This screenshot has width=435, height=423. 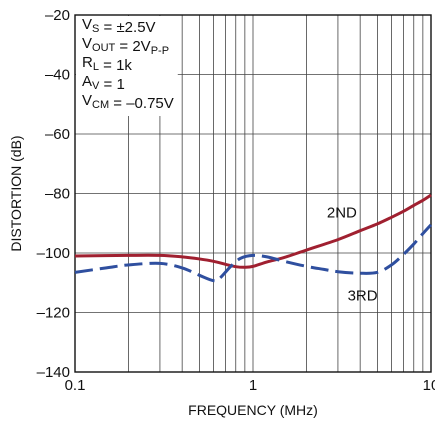 What do you see at coordinates (363, 296) in the screenshot?
I see `series-label-3rd: 3RD` at bounding box center [363, 296].